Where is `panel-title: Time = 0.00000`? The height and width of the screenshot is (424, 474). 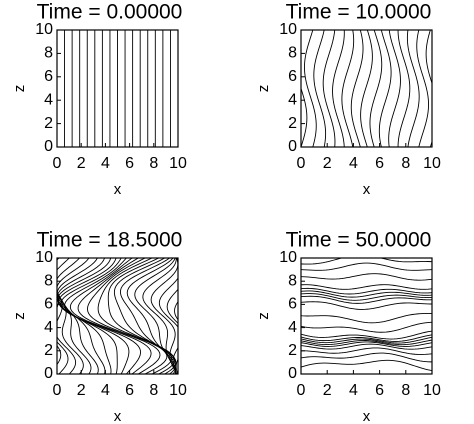 panel-title: Time = 0.00000 is located at coordinates (110, 12).